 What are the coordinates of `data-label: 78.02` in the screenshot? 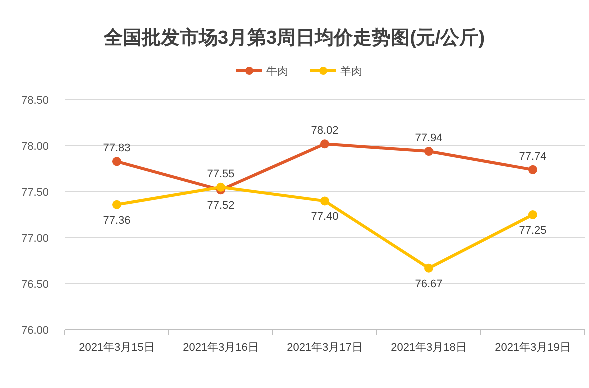 It's located at (325, 131).